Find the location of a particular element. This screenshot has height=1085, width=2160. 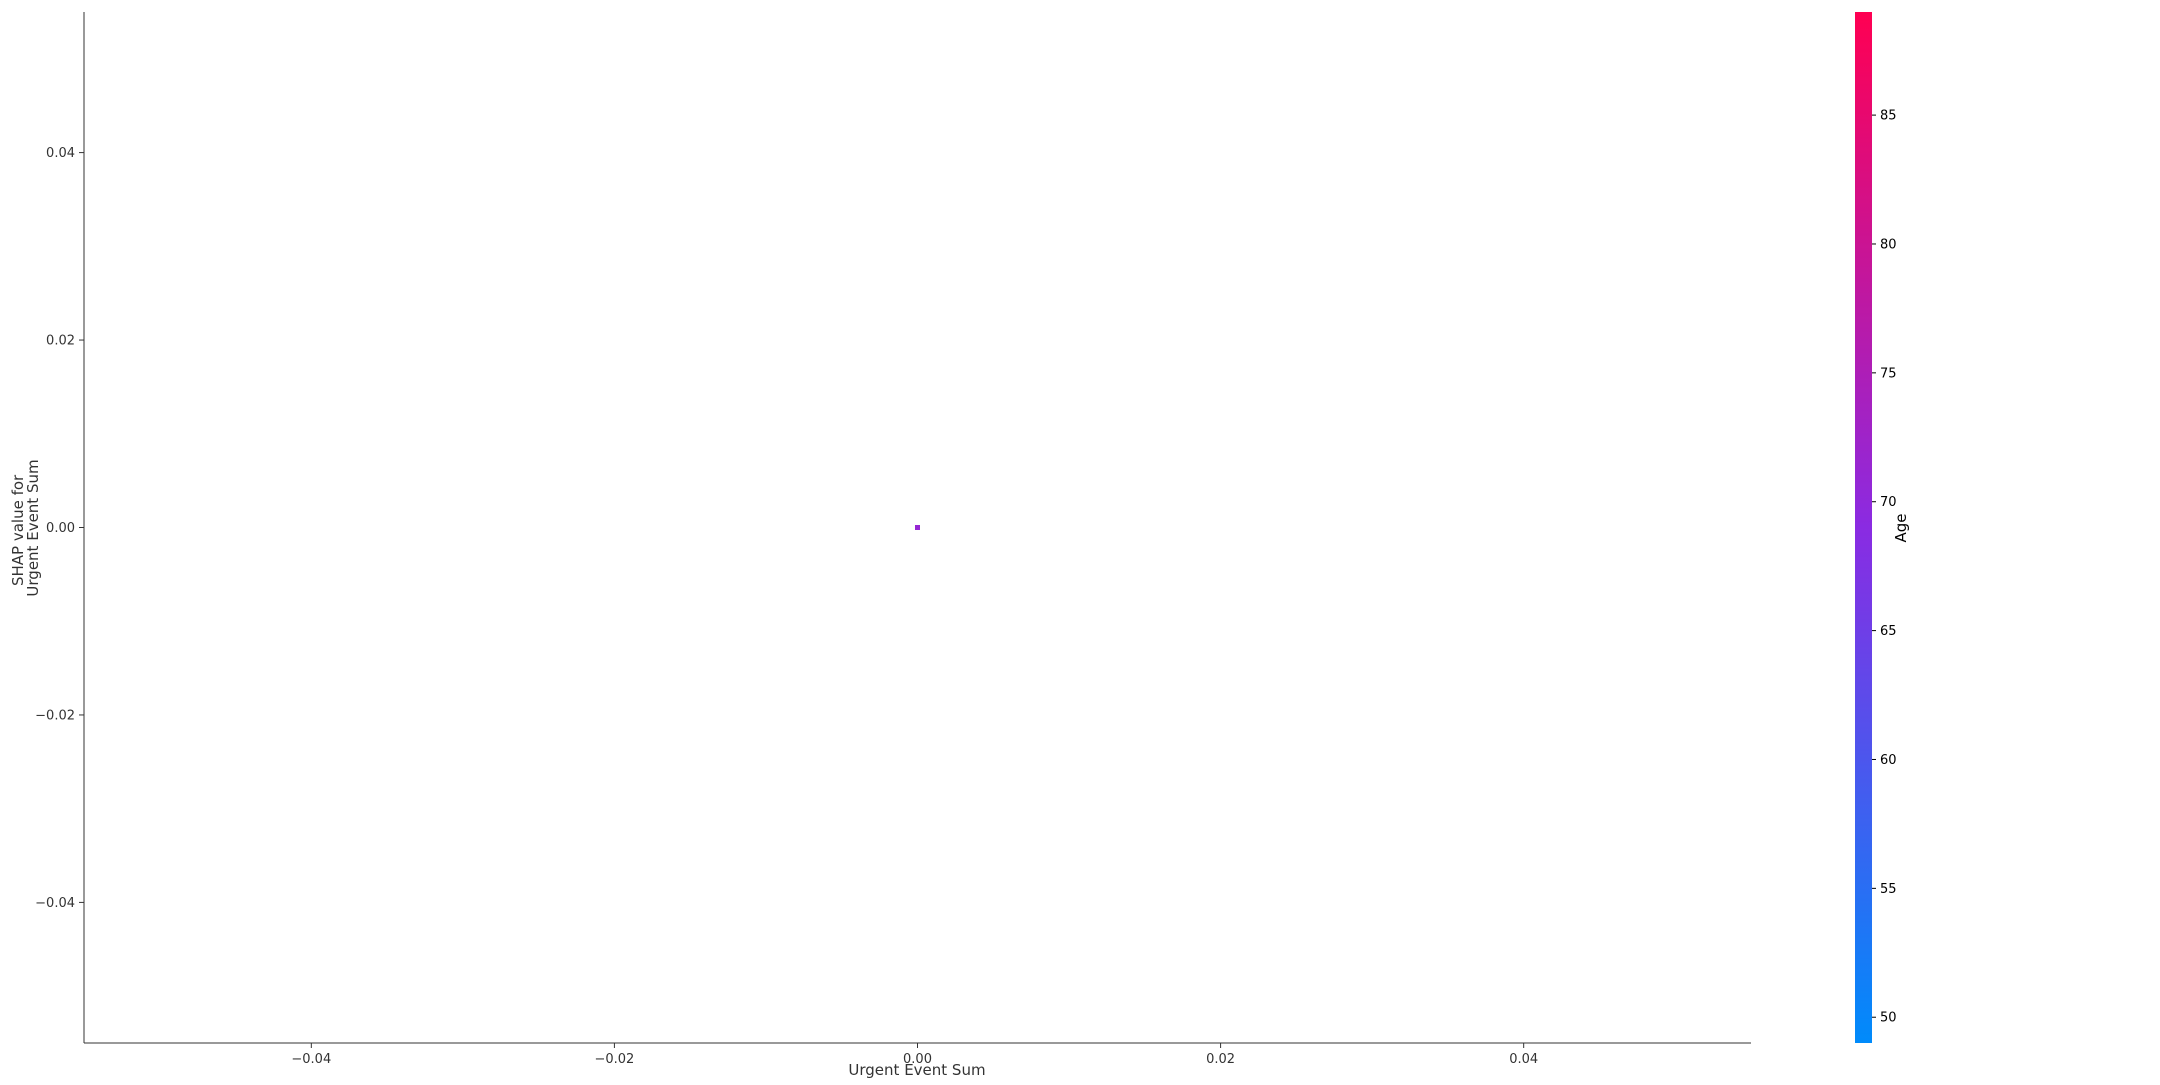

plot-area is located at coordinates (917, 527).